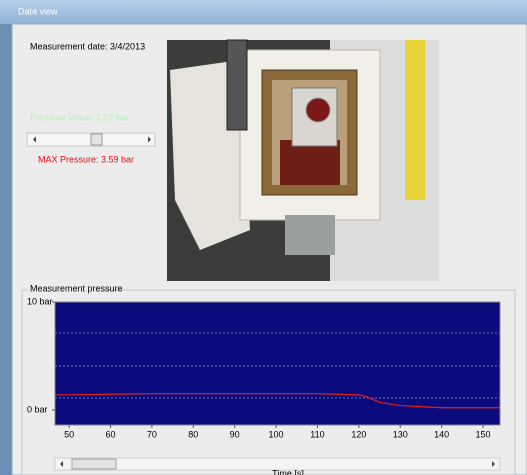  I want to click on y-tick-label: 10 bar, so click(40, 301).